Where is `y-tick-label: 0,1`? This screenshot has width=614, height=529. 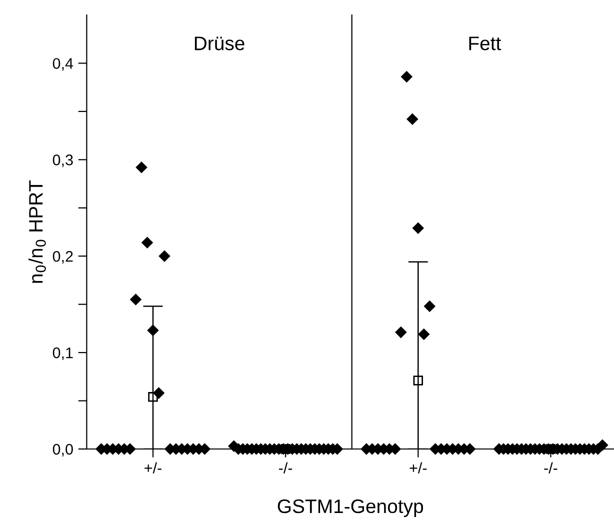 y-tick-label: 0,1 is located at coordinates (62, 353).